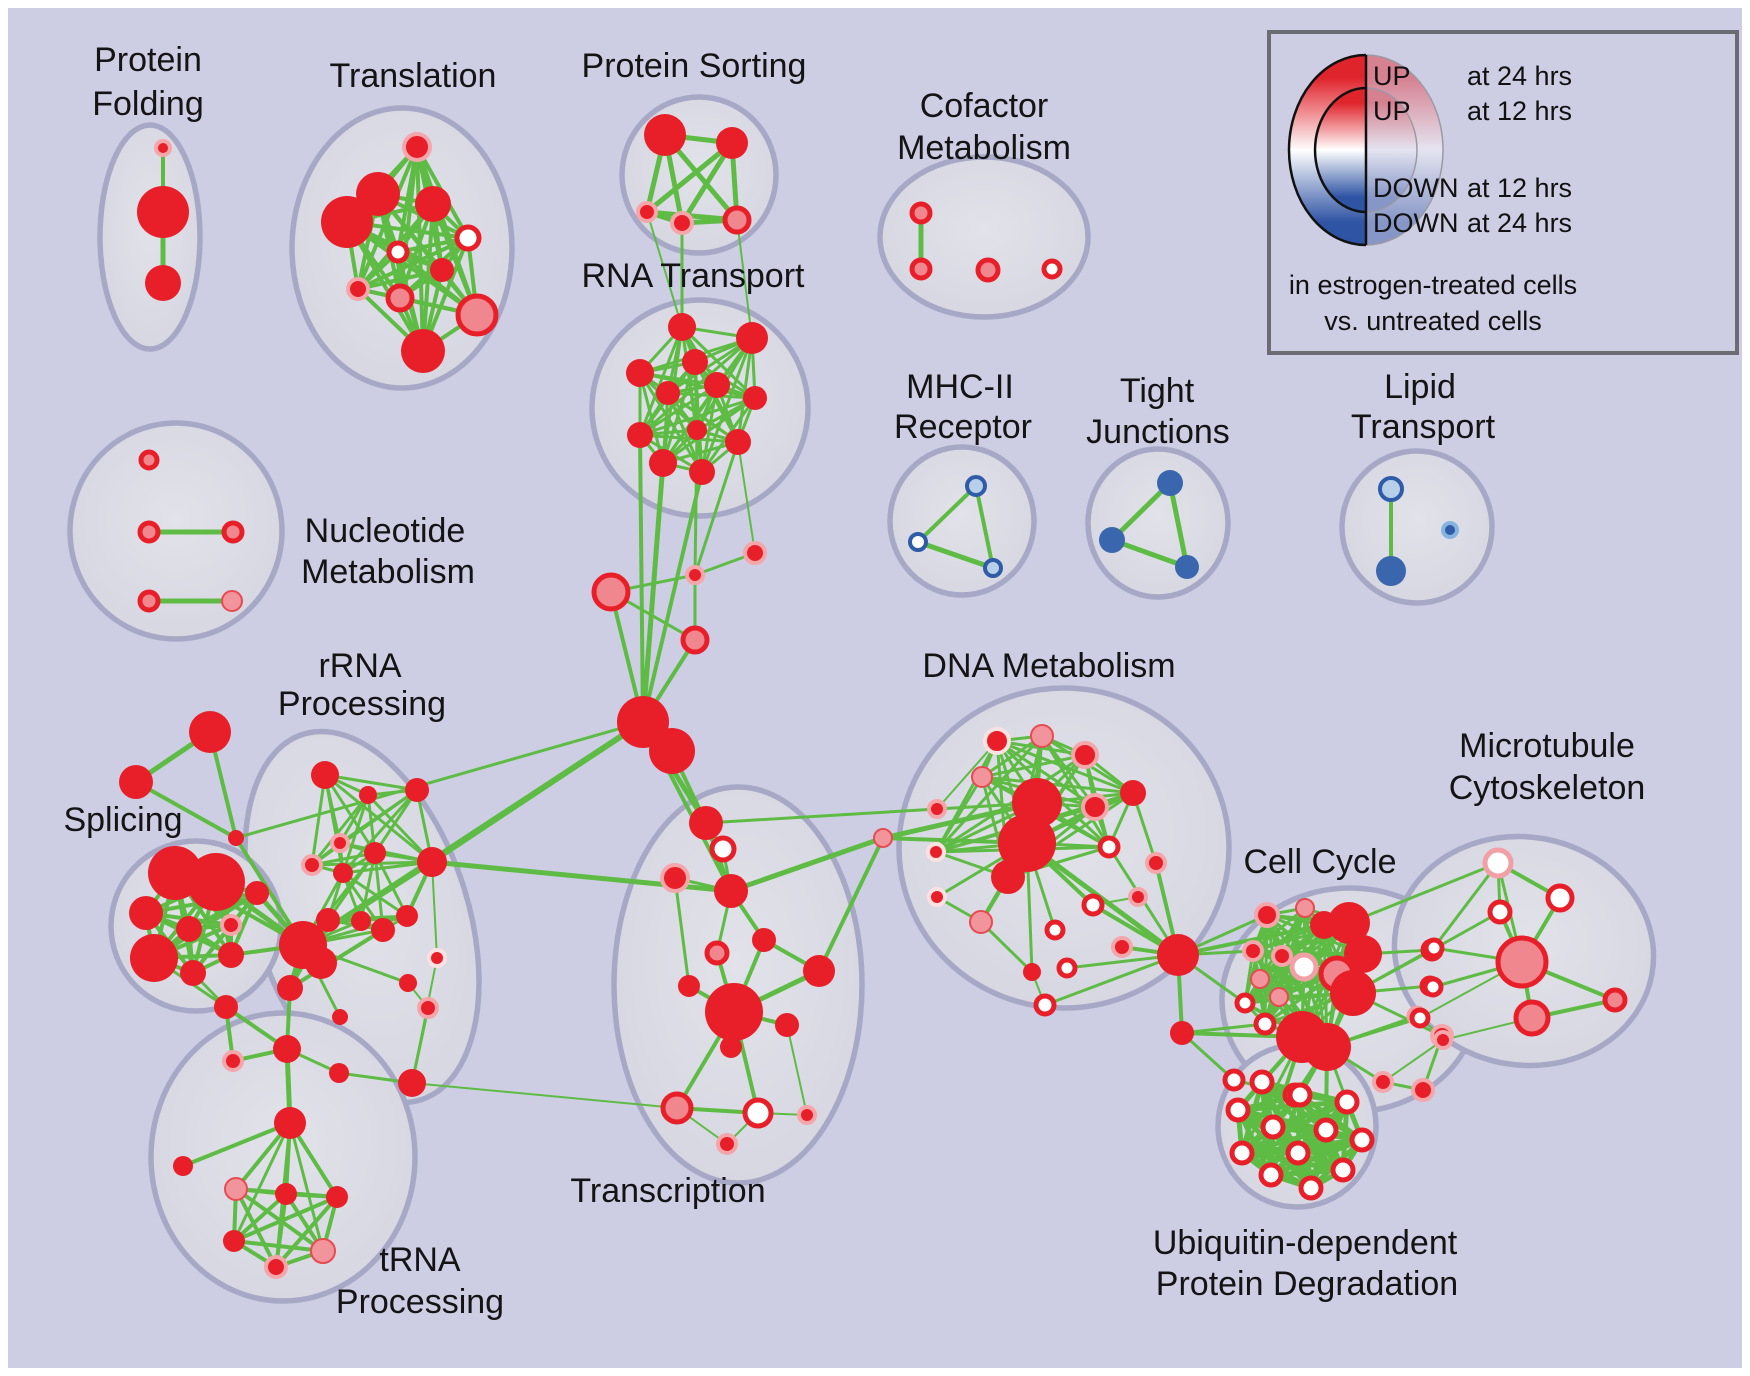 The height and width of the screenshot is (1376, 1750). What do you see at coordinates (702, 472) in the screenshot?
I see `node-rt11` at bounding box center [702, 472].